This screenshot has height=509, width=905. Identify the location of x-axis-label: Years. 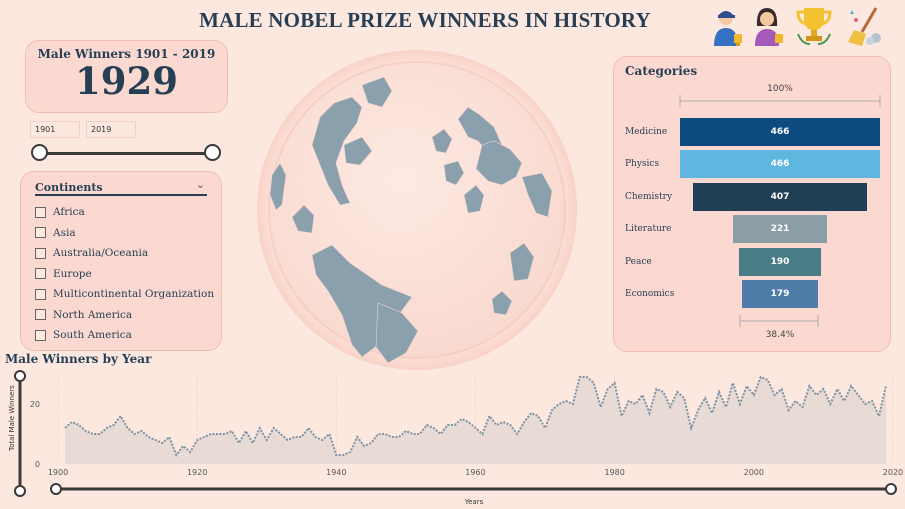
(474, 502).